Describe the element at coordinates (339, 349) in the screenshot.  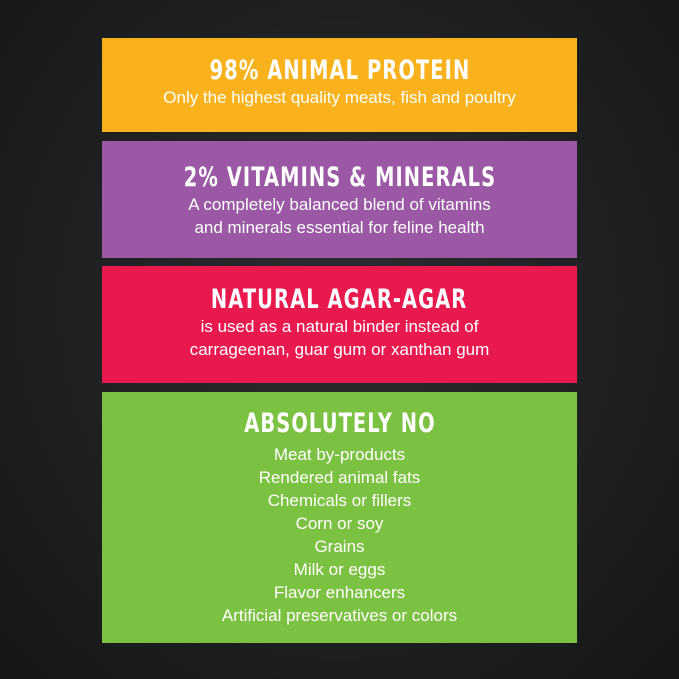
I see `panel-text: carrageenan, guar gum or xanthan gum` at that location.